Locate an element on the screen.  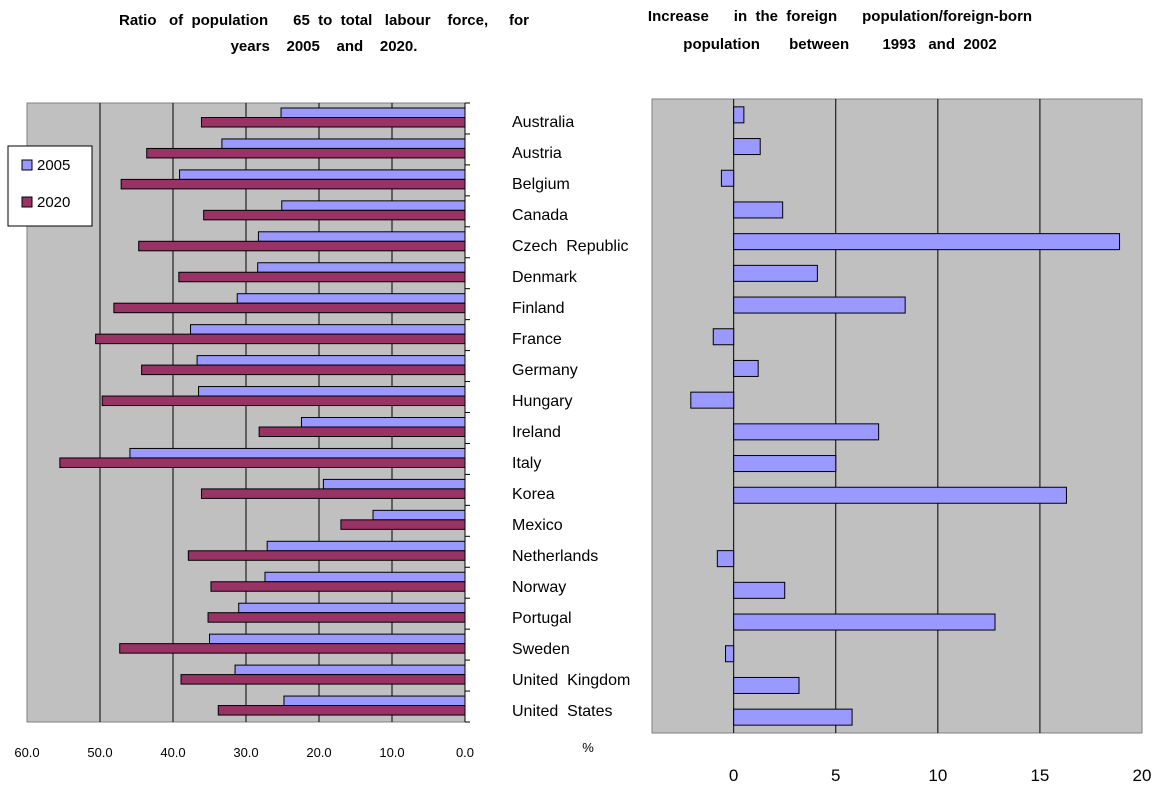
category-label: United Kingdom is located at coordinates (571, 680).